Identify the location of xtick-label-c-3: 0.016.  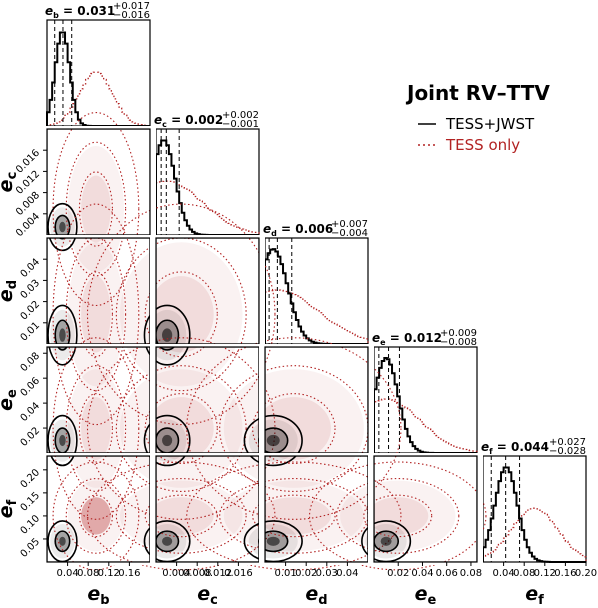
(238, 573).